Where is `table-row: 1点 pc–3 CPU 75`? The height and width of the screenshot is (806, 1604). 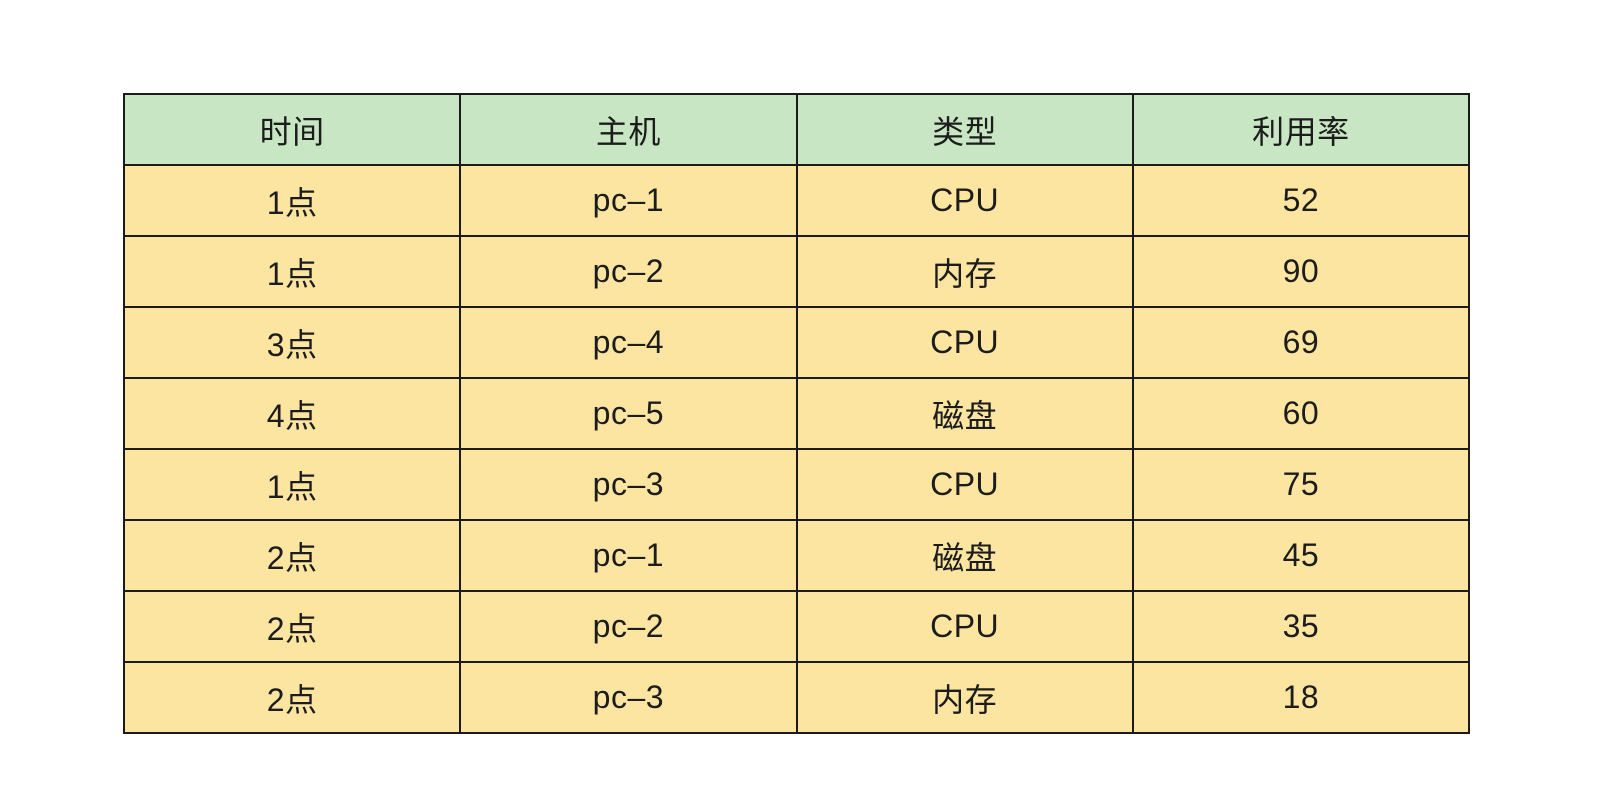 table-row: 1点 pc–3 CPU 75 is located at coordinates (796, 484).